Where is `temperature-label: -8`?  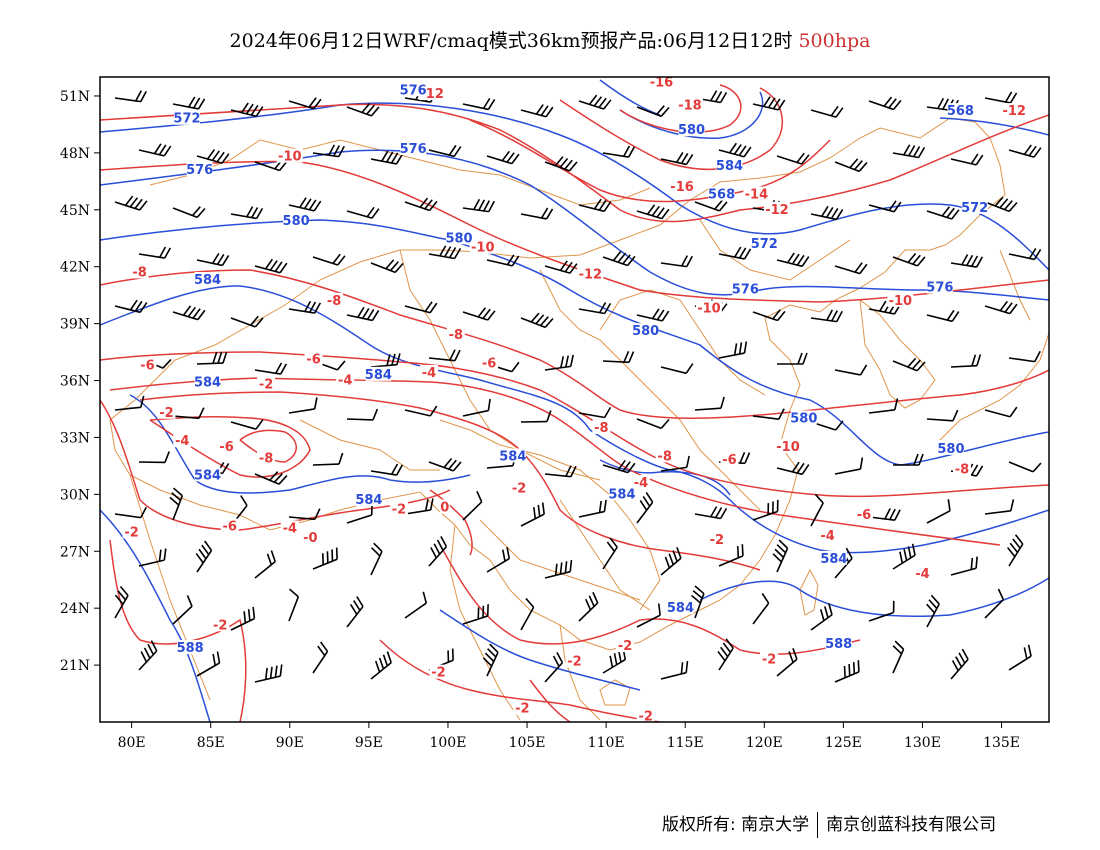
temperature-label: -8 is located at coordinates (962, 470).